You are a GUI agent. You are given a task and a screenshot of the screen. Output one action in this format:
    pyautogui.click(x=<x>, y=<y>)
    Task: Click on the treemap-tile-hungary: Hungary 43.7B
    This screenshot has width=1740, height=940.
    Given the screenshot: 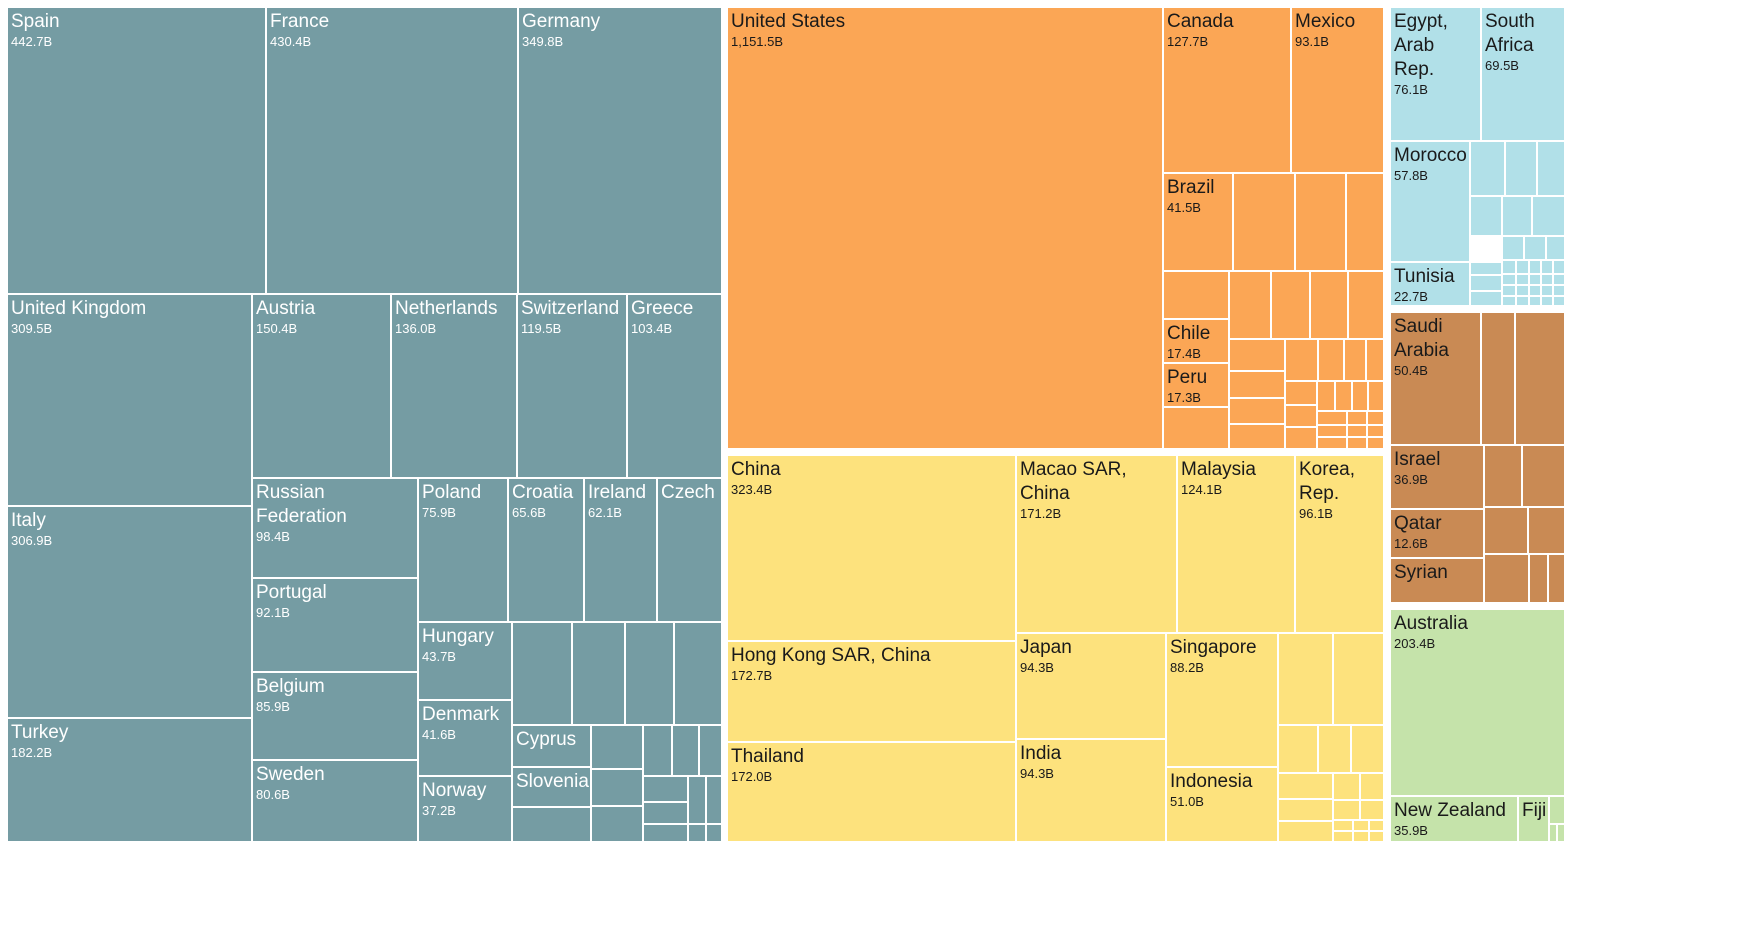 What is the action you would take?
    pyautogui.click(x=465, y=661)
    